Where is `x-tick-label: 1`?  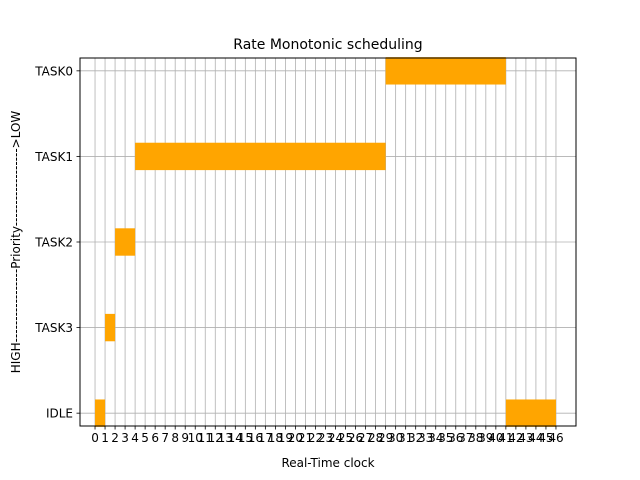 x-tick-label: 1 is located at coordinates (105, 438).